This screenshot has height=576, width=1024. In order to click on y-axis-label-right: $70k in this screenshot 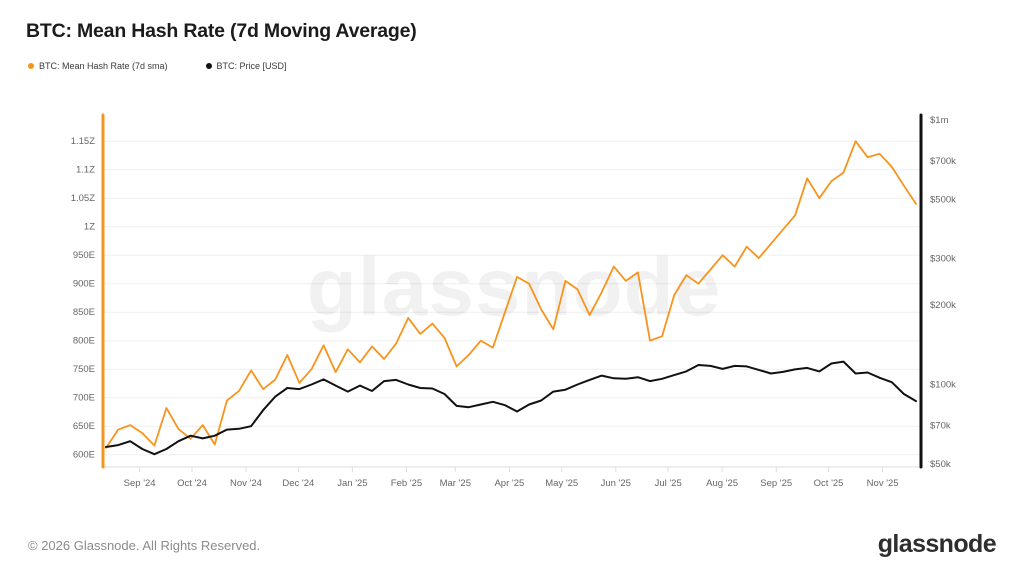, I will do `click(940, 425)`.